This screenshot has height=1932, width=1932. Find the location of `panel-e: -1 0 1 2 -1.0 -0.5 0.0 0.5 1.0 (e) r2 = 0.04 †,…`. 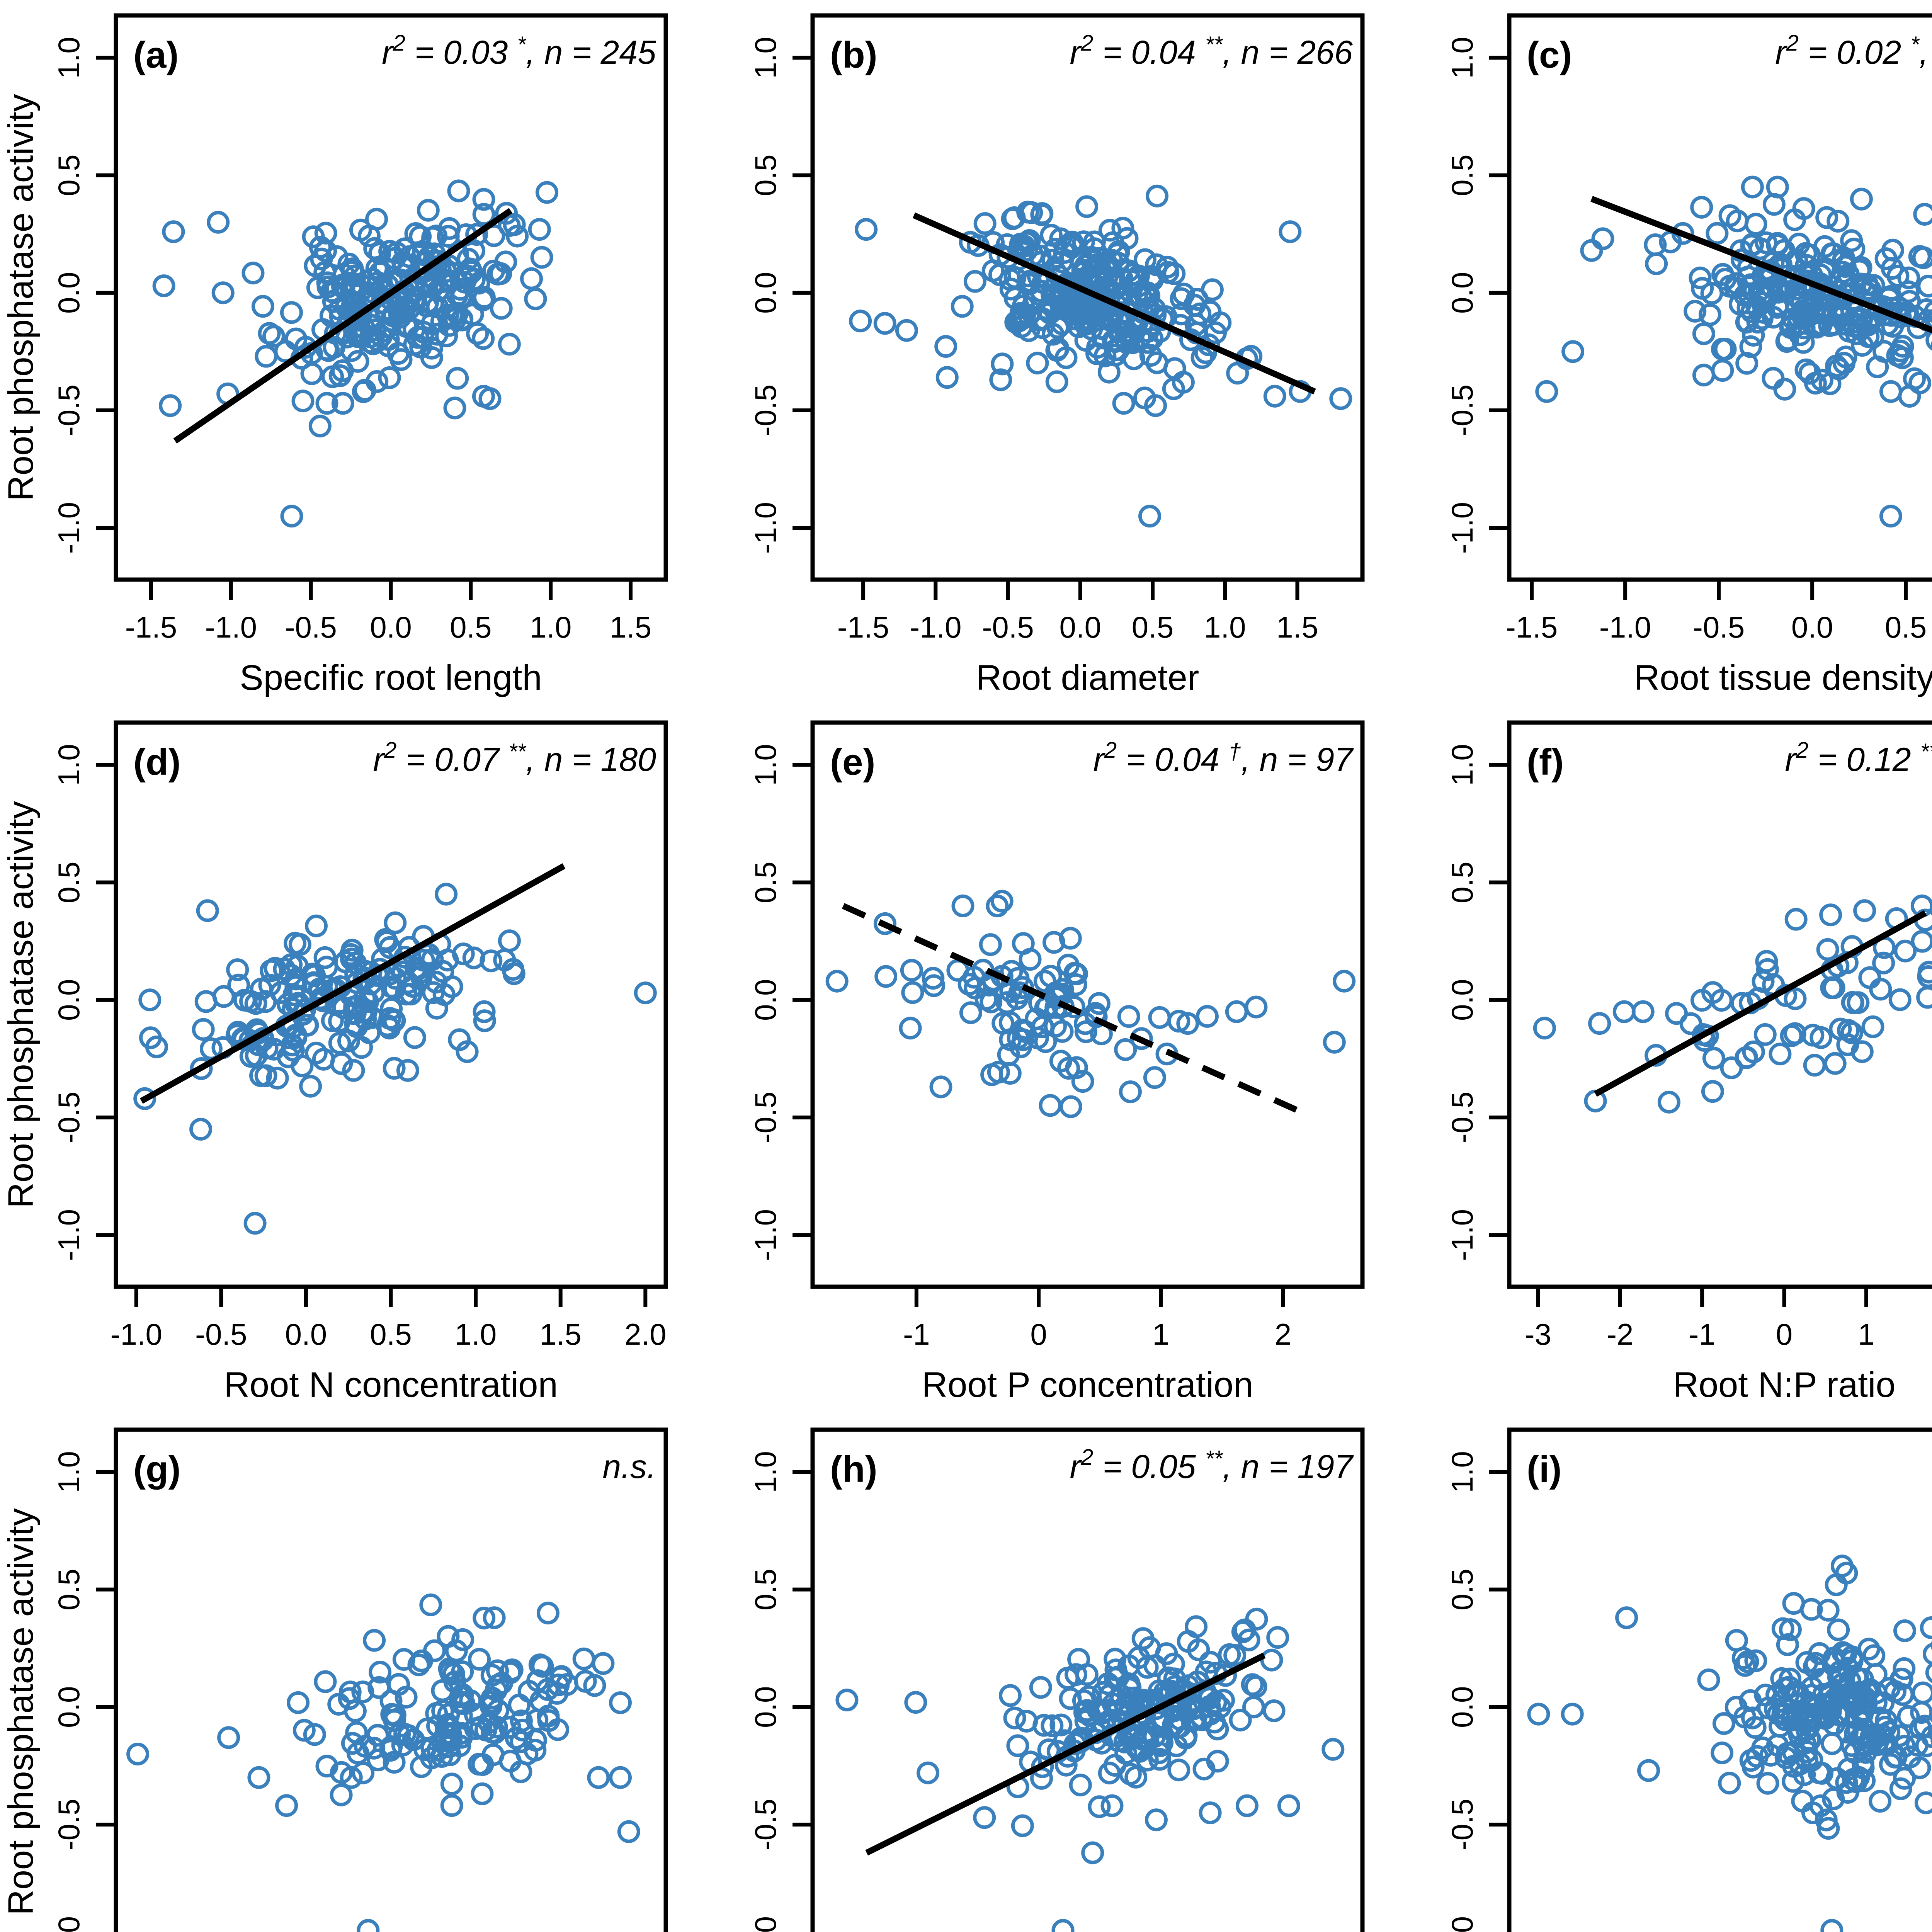

panel-e: -1 0 1 2 -1.0 -0.5 0.0 0.5 1.0 (e) r2 = 0.04 †,… is located at coordinates (1045, 1060).